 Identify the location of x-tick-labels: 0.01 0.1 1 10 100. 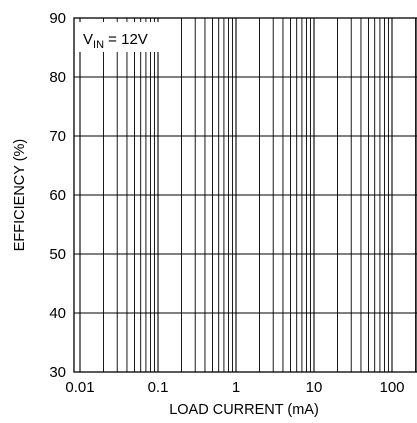
(234, 387).